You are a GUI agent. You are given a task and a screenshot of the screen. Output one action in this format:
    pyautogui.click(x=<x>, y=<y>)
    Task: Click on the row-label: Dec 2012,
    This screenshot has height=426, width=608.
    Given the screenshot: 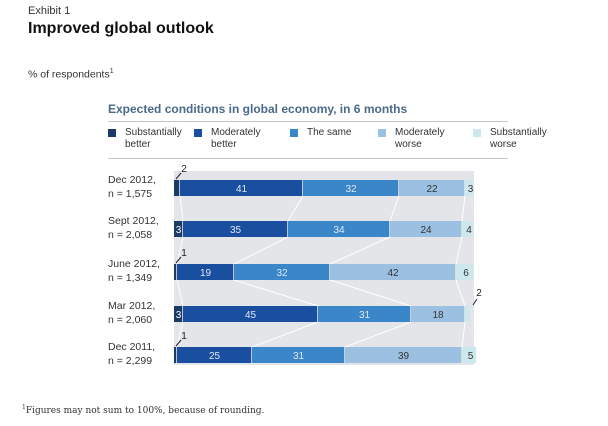 What is the action you would take?
    pyautogui.click(x=132, y=180)
    